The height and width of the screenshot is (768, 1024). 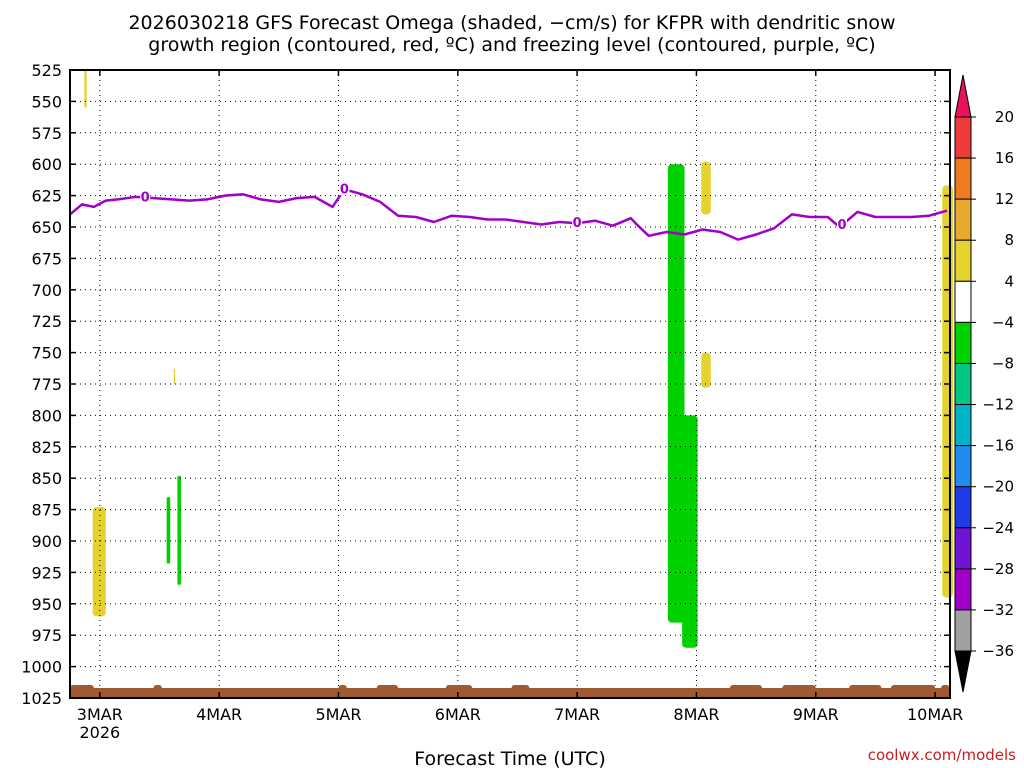 I want to click on ytick-label-1025: 1025, so click(x=41, y=698).